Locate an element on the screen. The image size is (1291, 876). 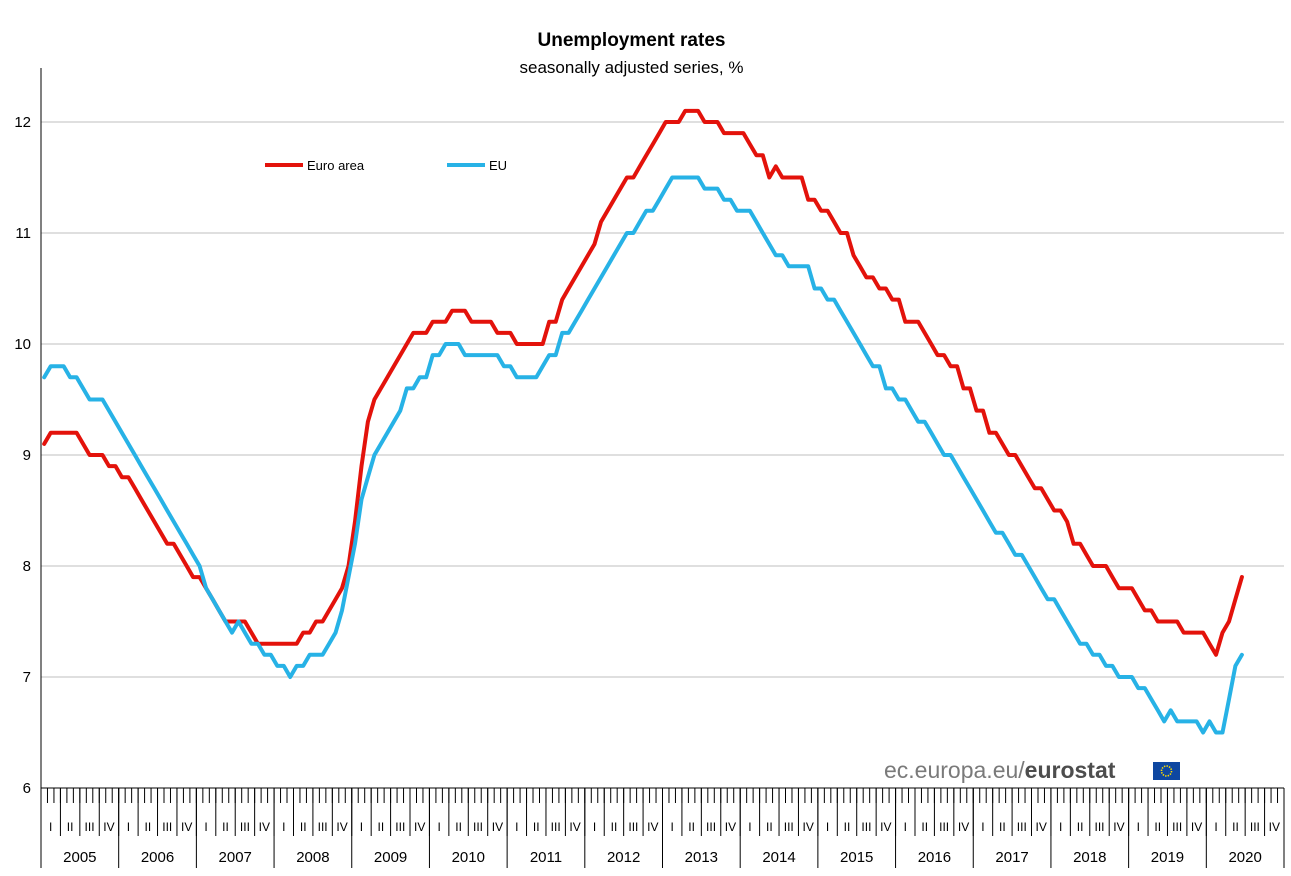
y-tick-label: 10 is located at coordinates (22, 344).